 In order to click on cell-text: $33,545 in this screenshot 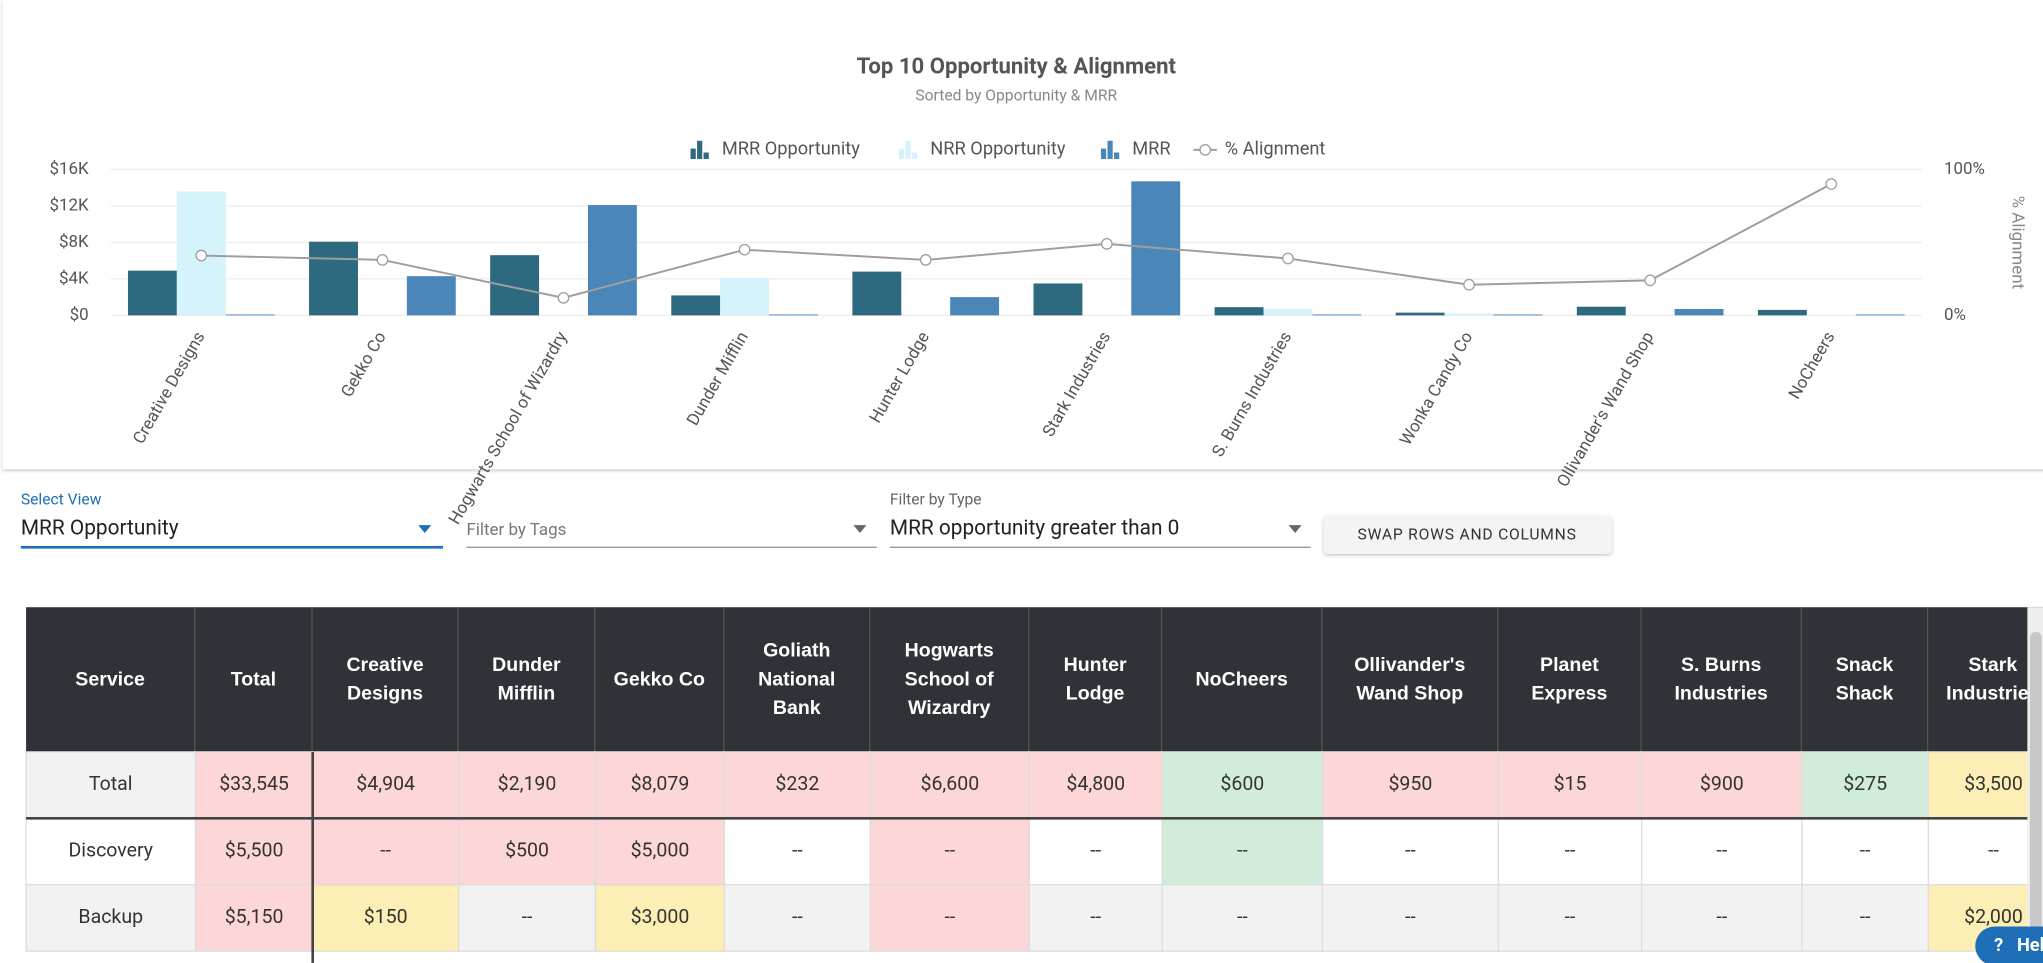, I will do `click(254, 783)`.